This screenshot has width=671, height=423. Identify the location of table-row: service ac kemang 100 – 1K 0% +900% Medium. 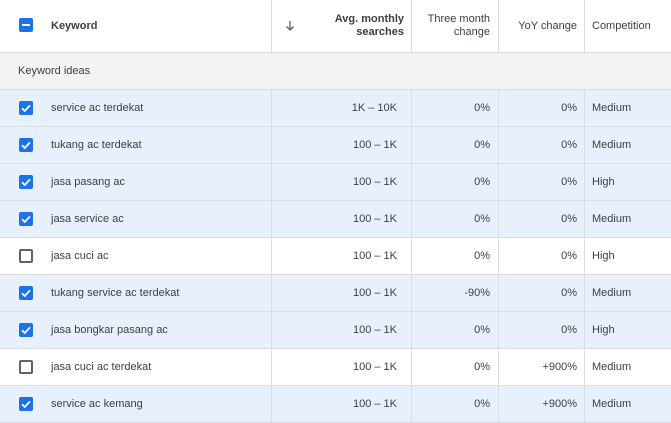
(335, 404).